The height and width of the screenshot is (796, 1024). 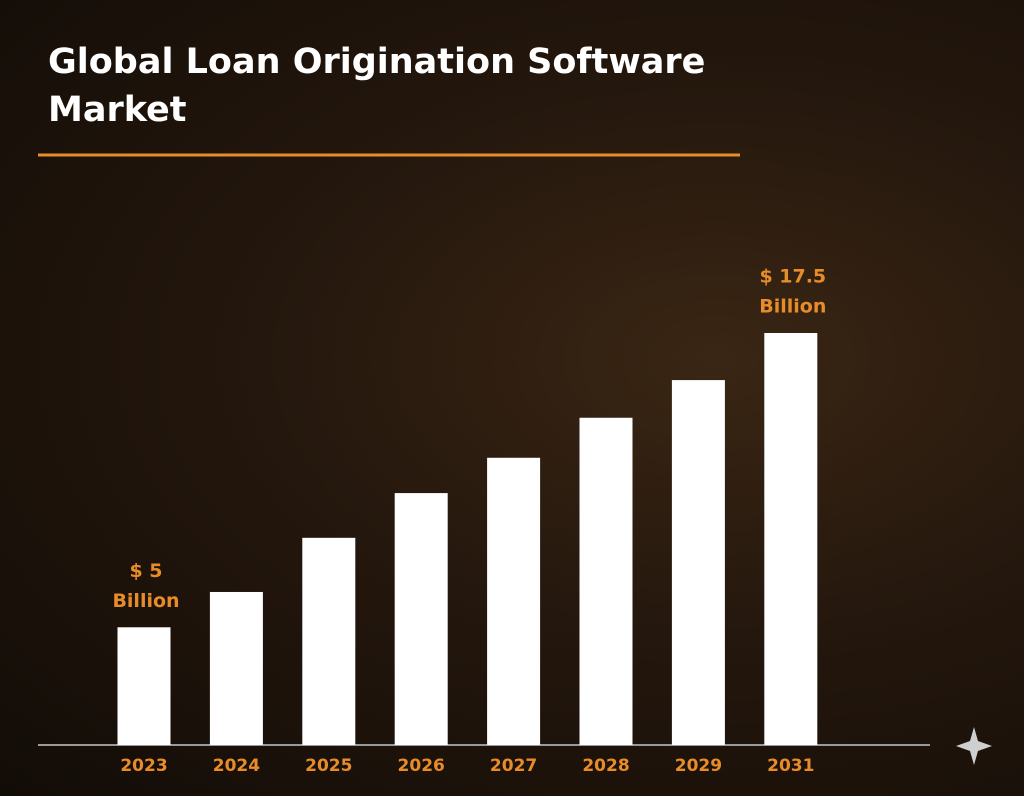 What do you see at coordinates (377, 86) in the screenshot?
I see `chart-title: Global Loan Origination Software Market` at bounding box center [377, 86].